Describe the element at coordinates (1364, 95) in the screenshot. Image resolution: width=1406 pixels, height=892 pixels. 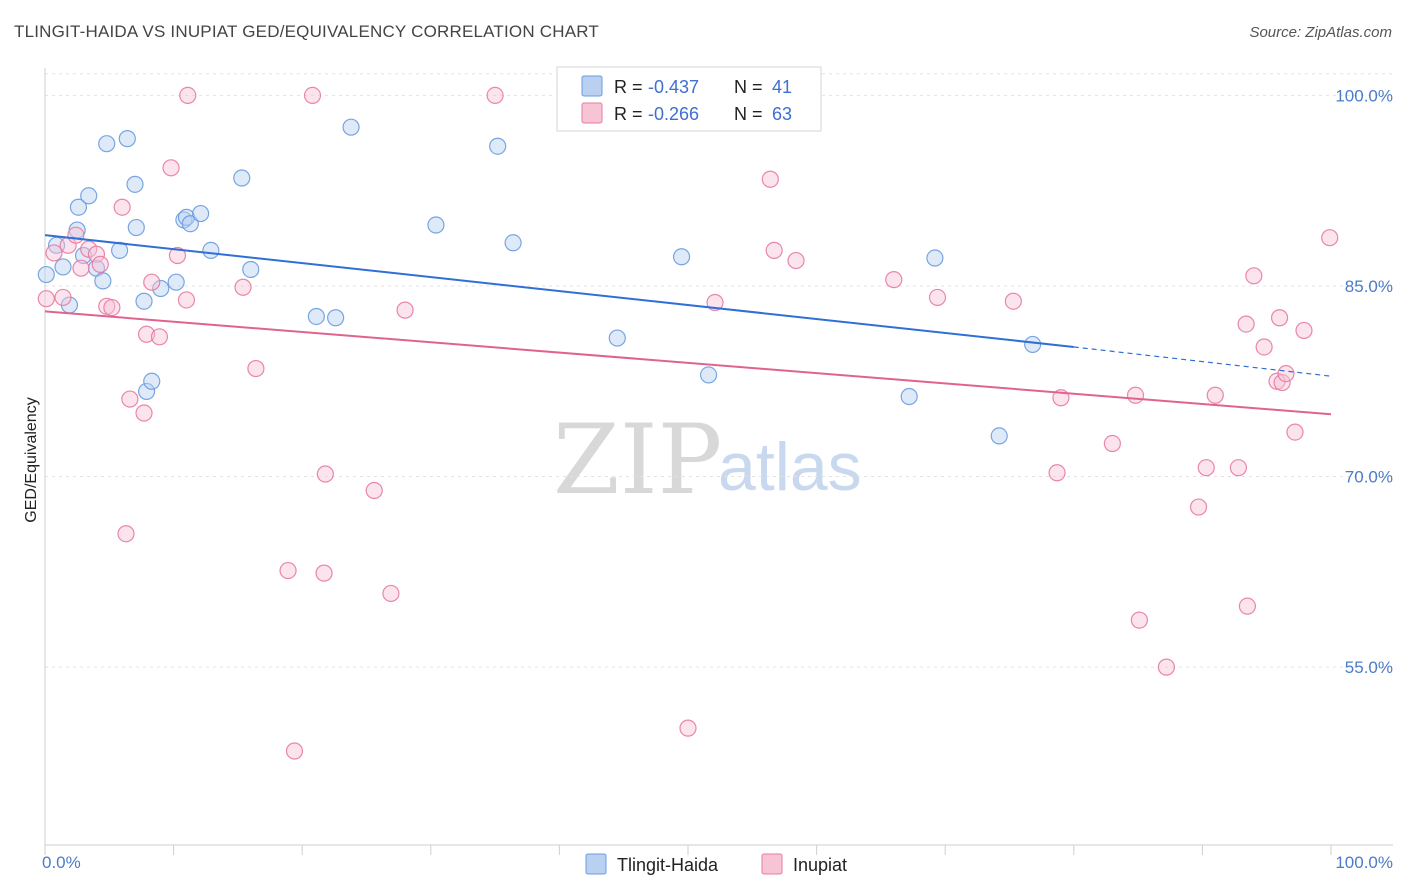
I see `y-tick-label: 100.0%` at that location.